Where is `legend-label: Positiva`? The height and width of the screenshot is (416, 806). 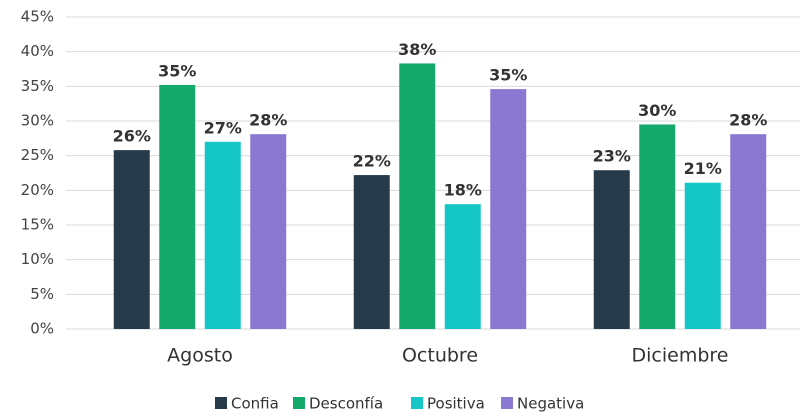
legend-label: Positiva is located at coordinates (456, 404).